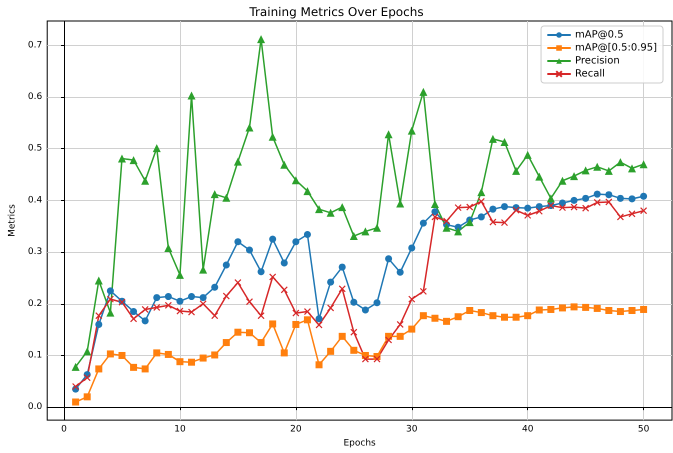 Image resolution: width=673 pixels, height=453 pixels. I want to click on y-axis-title: Metrics, so click(13, 220).